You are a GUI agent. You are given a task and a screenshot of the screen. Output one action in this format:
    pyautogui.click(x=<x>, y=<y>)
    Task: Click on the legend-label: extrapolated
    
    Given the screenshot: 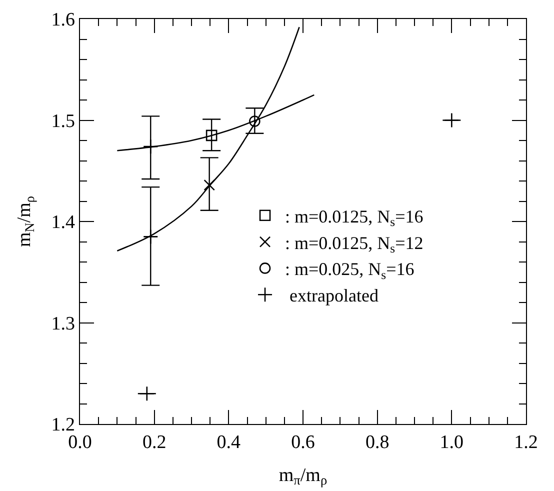 What is the action you would take?
    pyautogui.click(x=331, y=296)
    